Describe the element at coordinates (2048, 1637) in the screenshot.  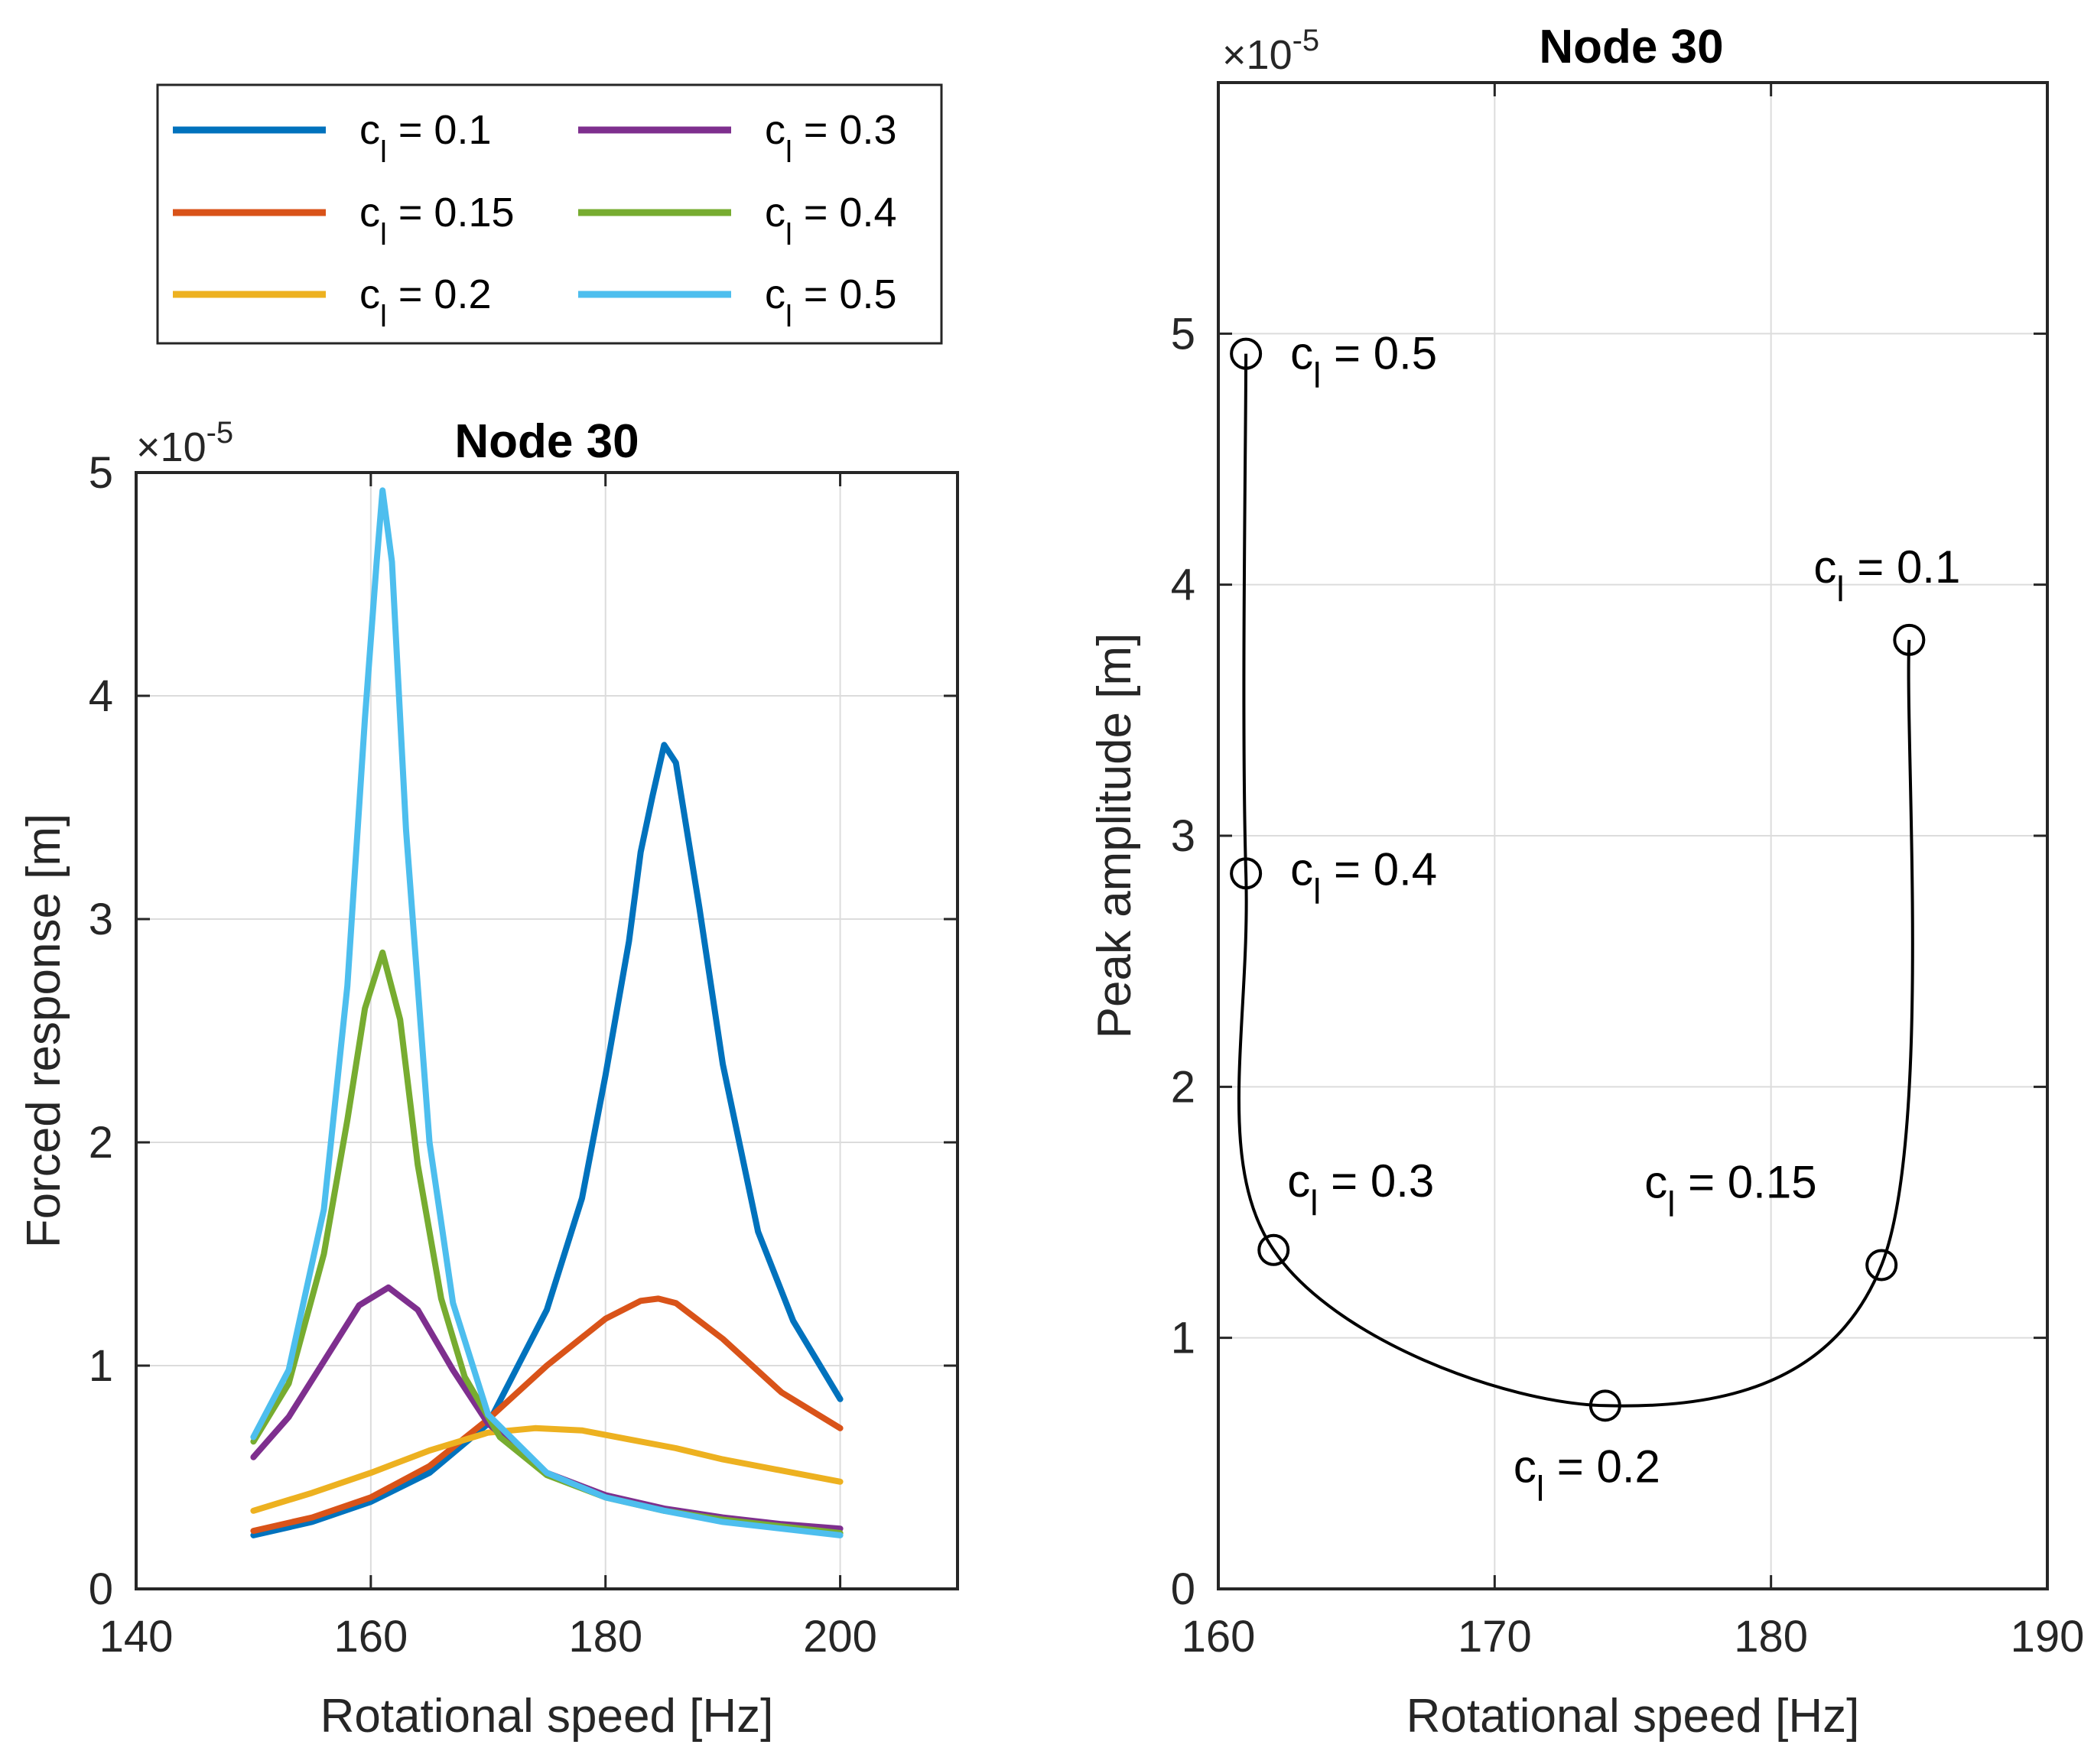
I see `x-tick-label: 190` at that location.